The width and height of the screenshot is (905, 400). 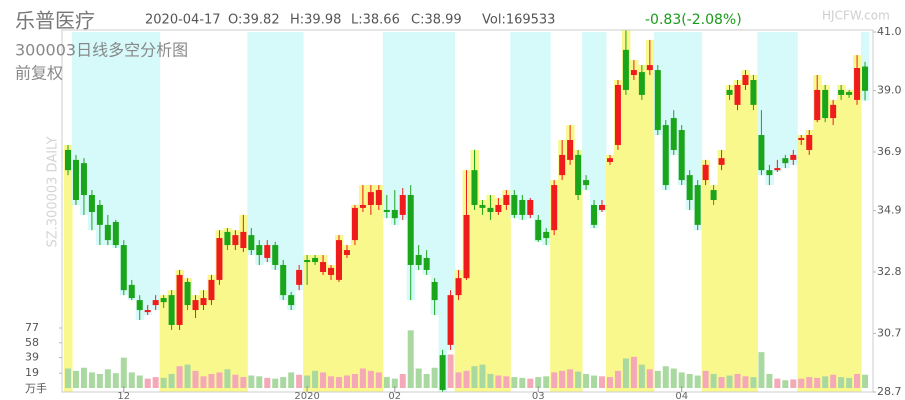 What do you see at coordinates (32, 342) in the screenshot?
I see `volume-tick-label: 58` at bounding box center [32, 342].